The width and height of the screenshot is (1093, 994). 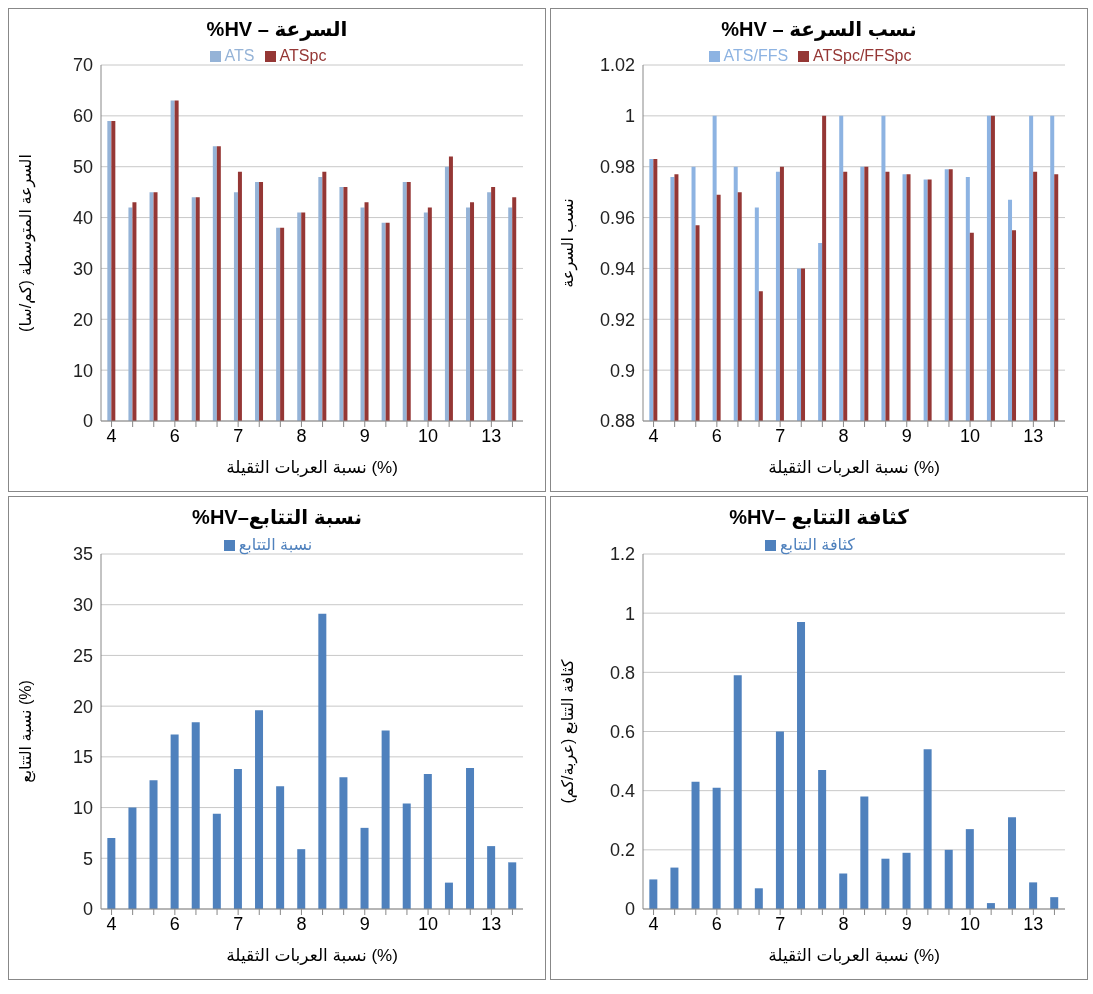 What do you see at coordinates (617, 268) in the screenshot?
I see `y-tick-label: 0.94` at bounding box center [617, 268].